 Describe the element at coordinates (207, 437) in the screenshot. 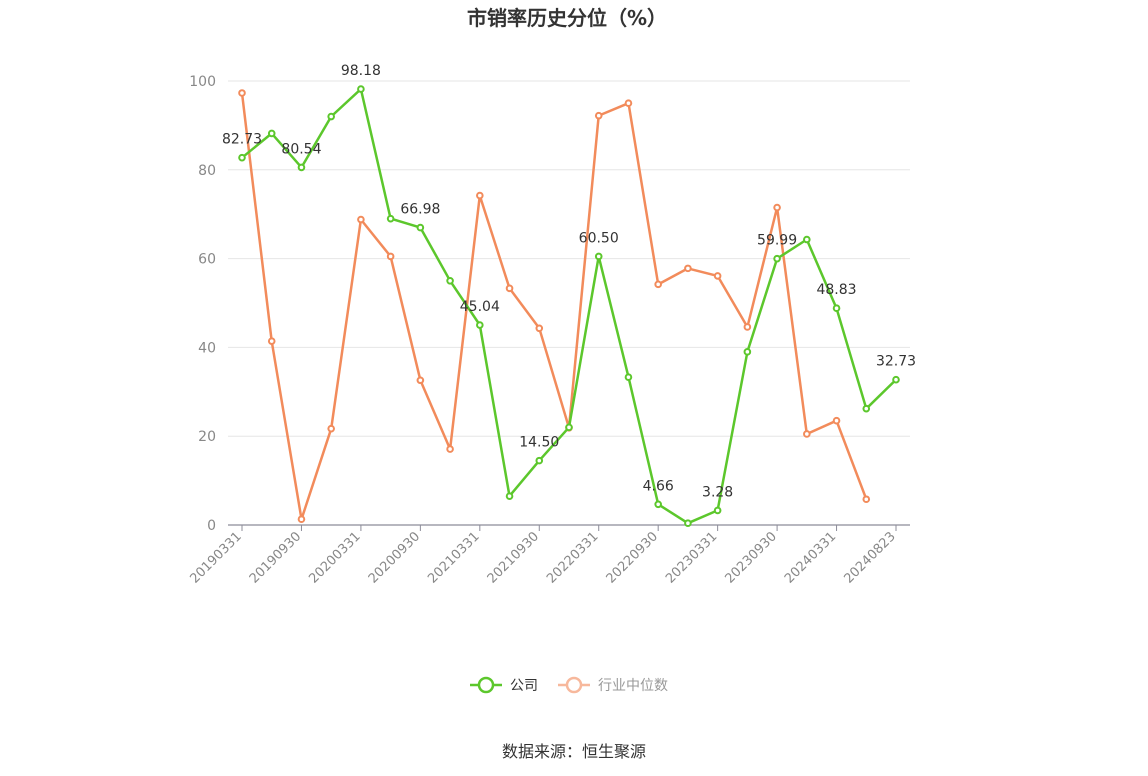

I see `y-tick-label: 20` at that location.